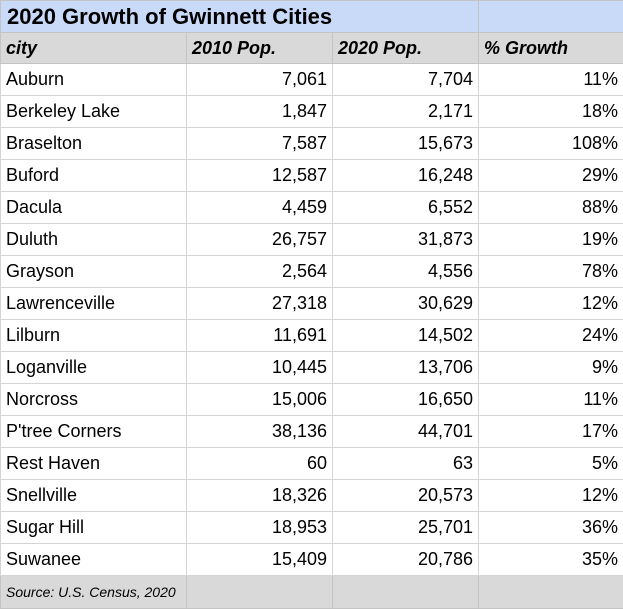 This screenshot has width=623, height=609. Describe the element at coordinates (550, 143) in the screenshot. I see `growth-cell: 108%` at that location.